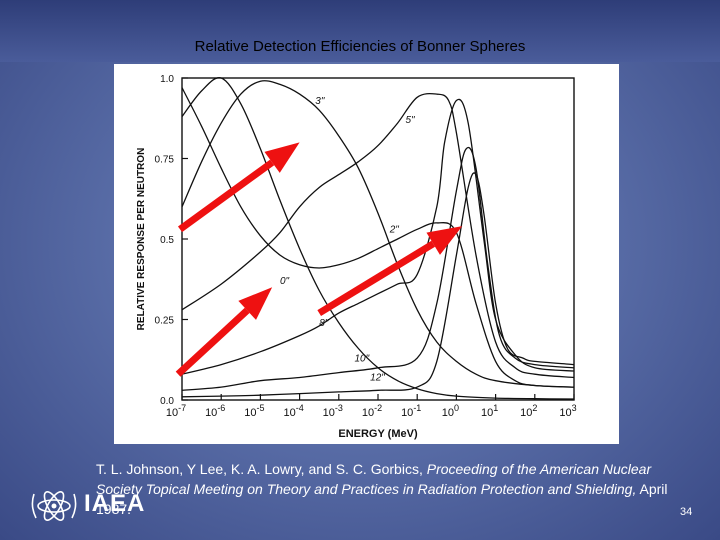 The image size is (720, 540). Describe the element at coordinates (115, 503) in the screenshot. I see `iaea-logo-text: IAEA` at that location.